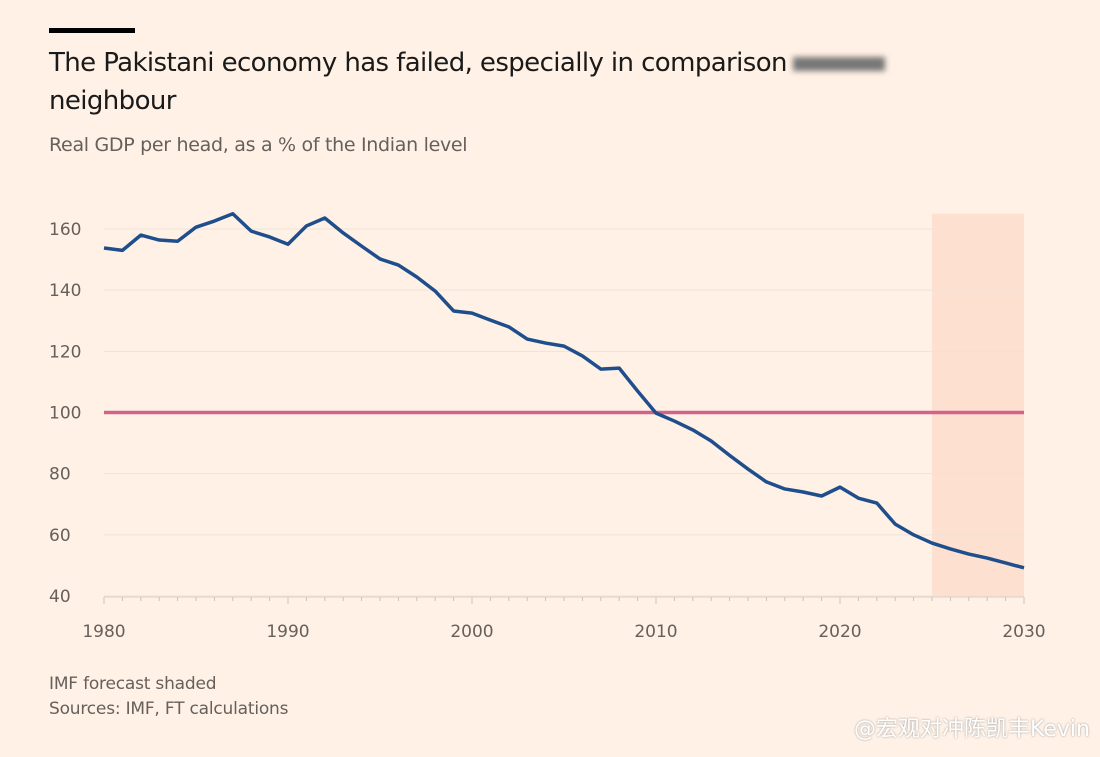  What do you see at coordinates (60, 597) in the screenshot?
I see `y-tick-label: 40` at bounding box center [60, 597].